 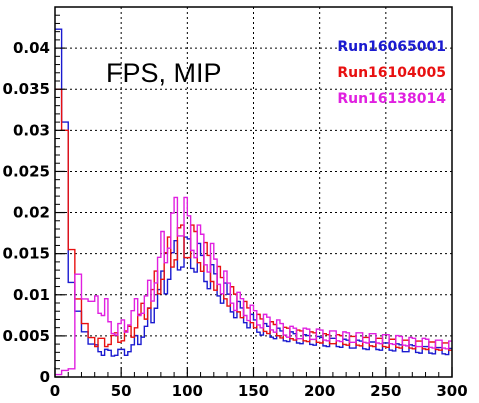 What do you see at coordinates (391, 99) in the screenshot?
I see `legend-entry: Run16138014` at bounding box center [391, 99].